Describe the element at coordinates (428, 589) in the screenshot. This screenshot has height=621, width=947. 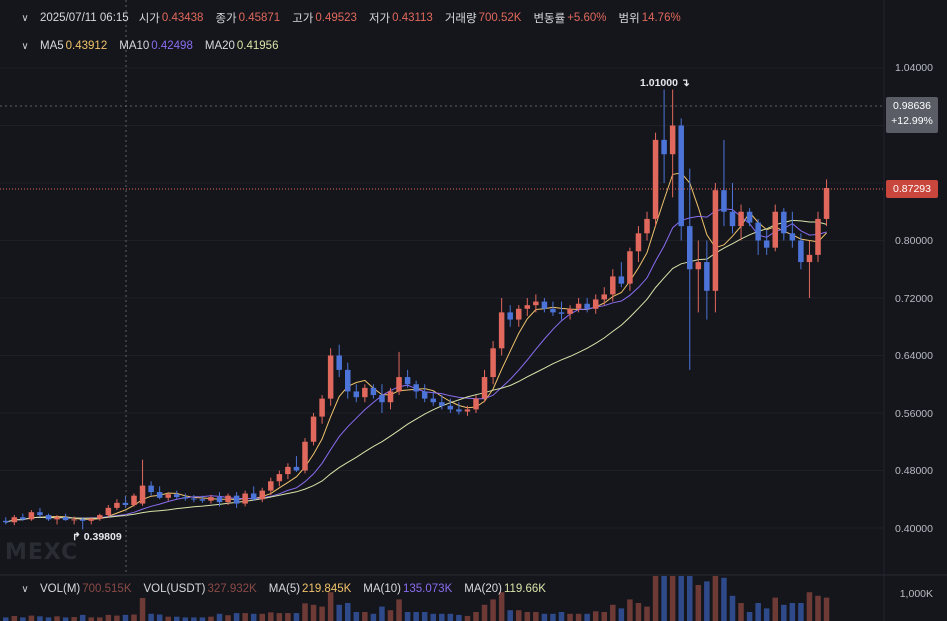
I see `vol-ma10-value: 135.073K` at that location.